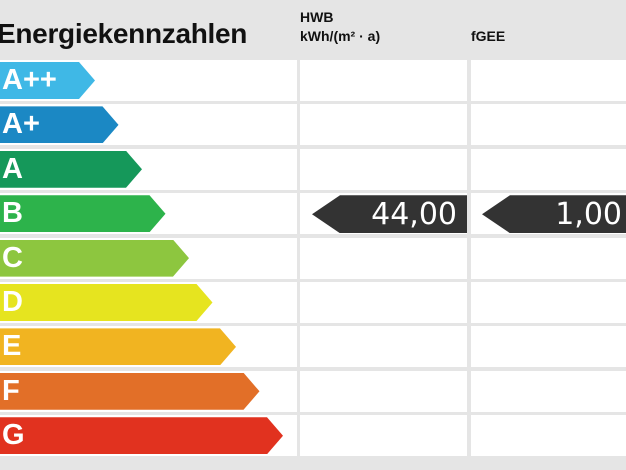 Image resolution: width=626 pixels, height=470 pixels. I want to click on class-arrow-d: D, so click(106, 302).